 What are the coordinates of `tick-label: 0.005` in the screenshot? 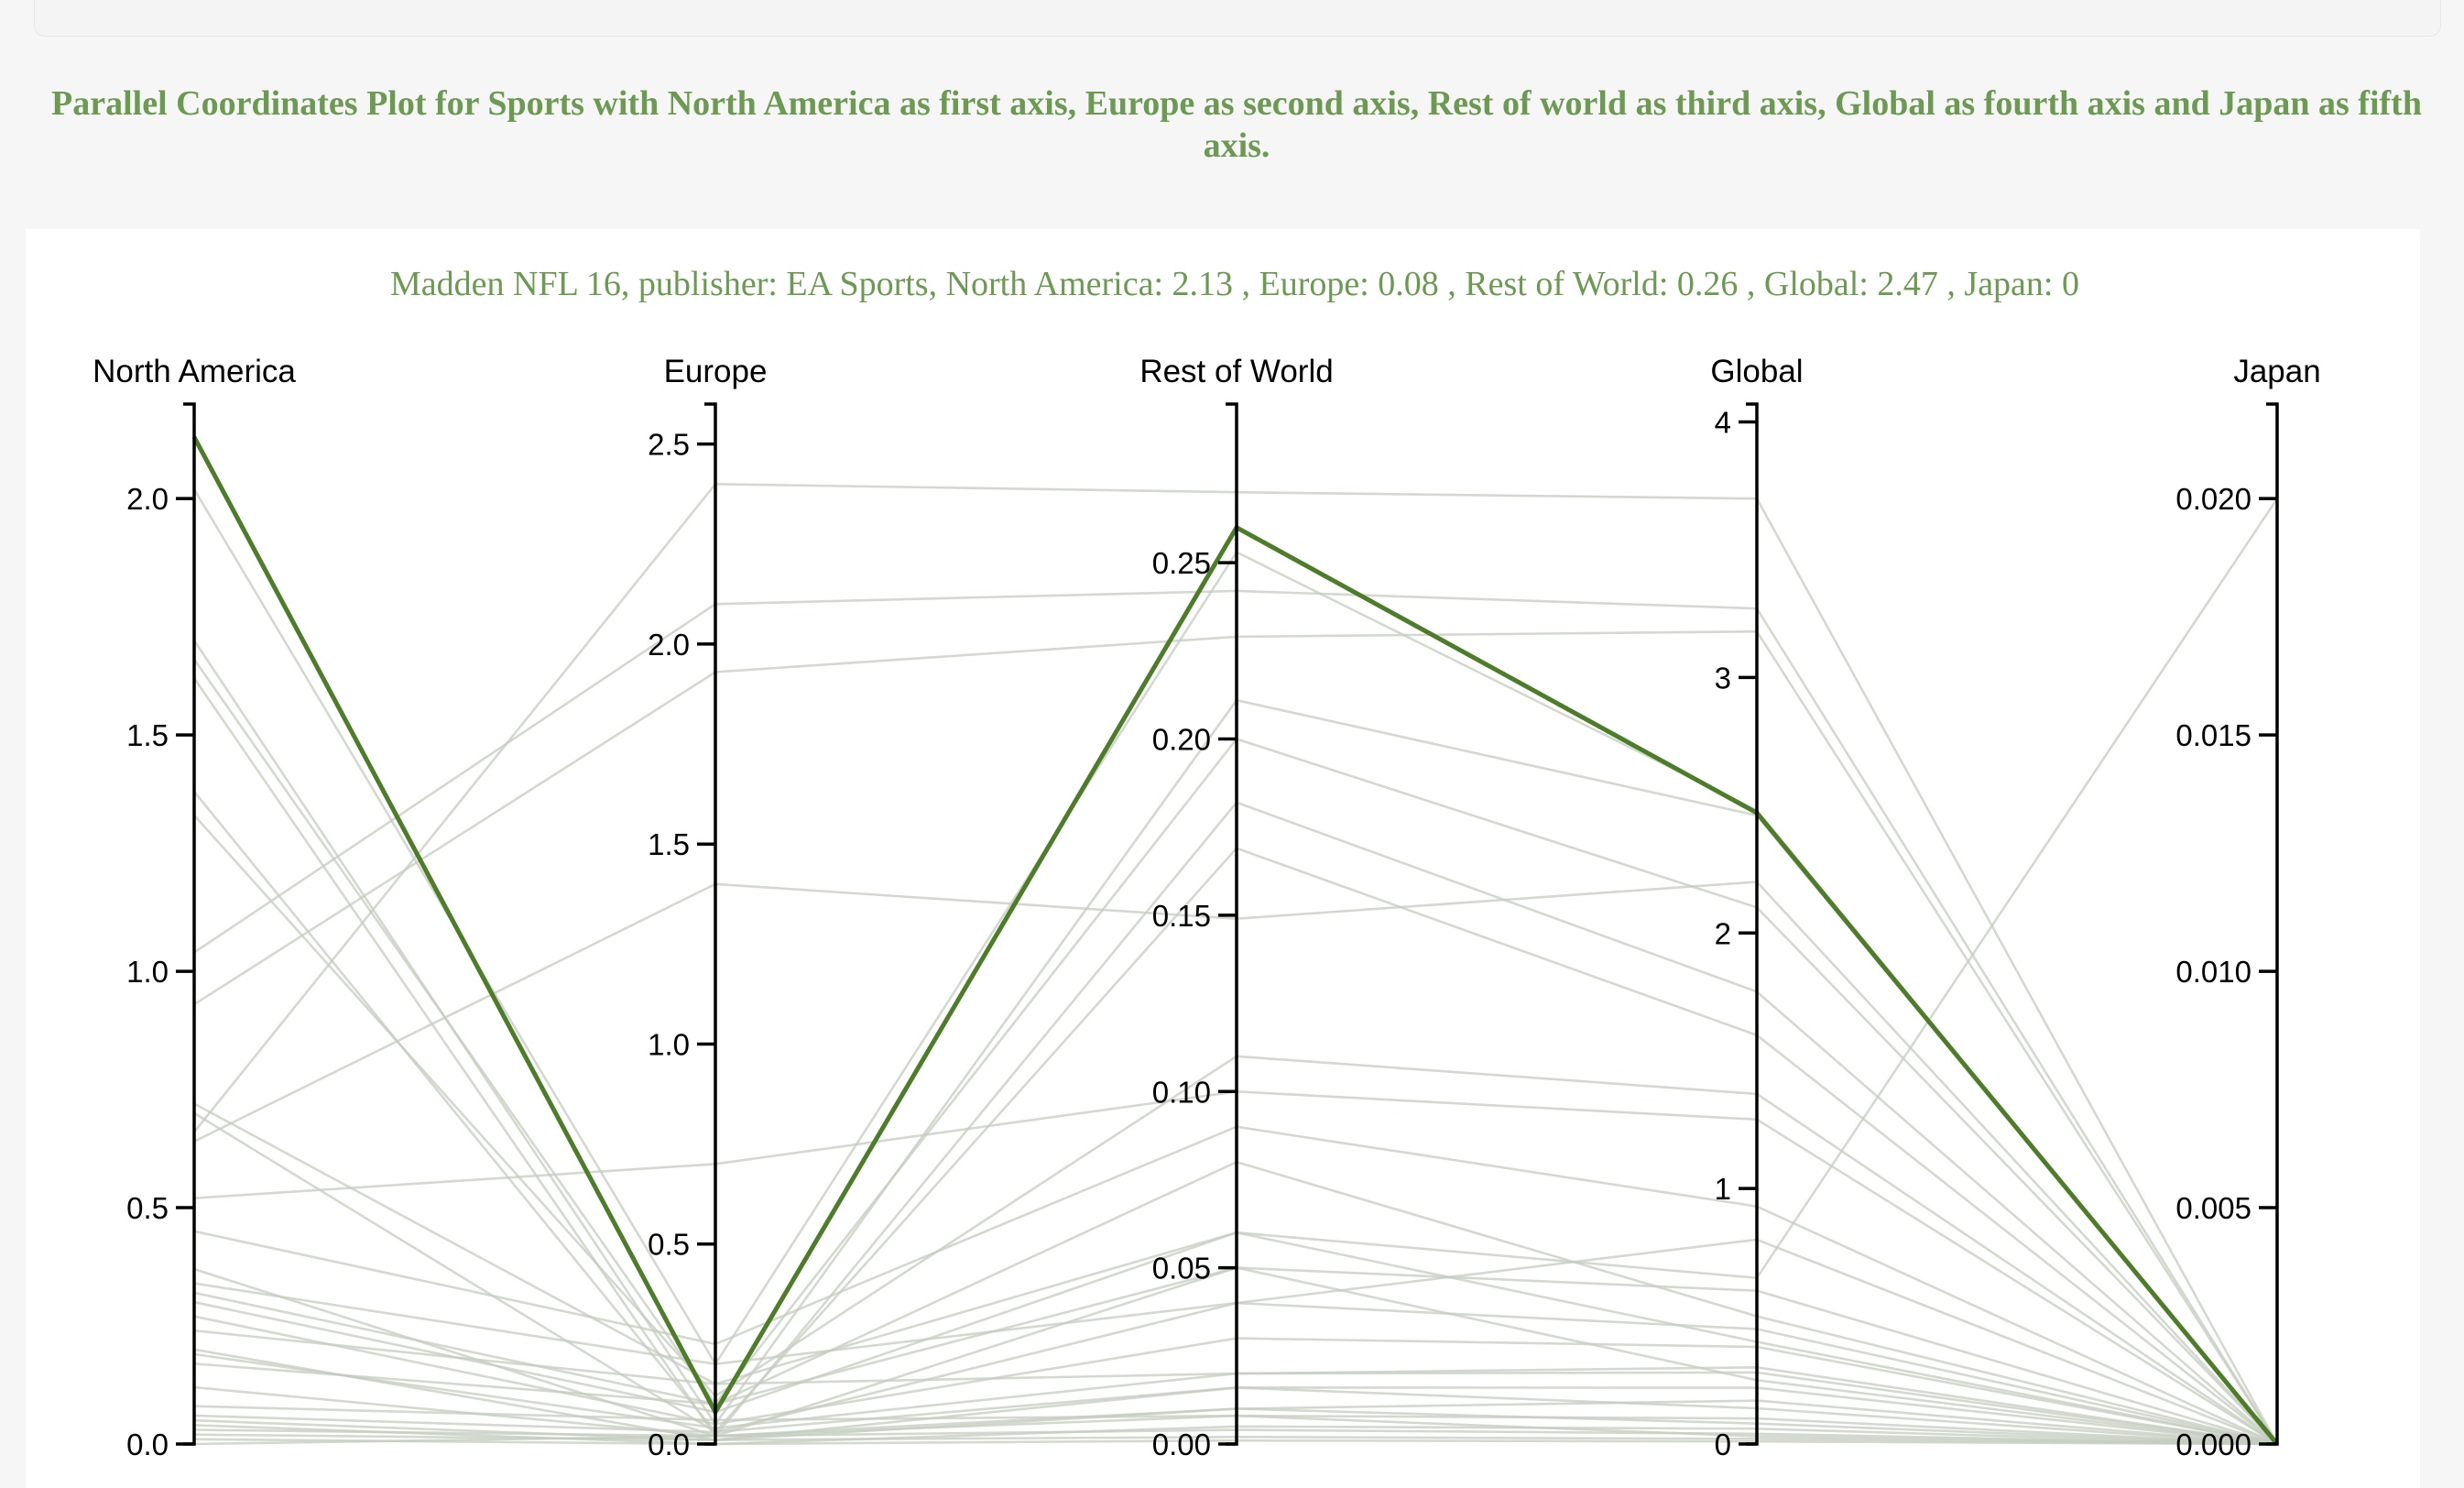 It's located at (2213, 1208).